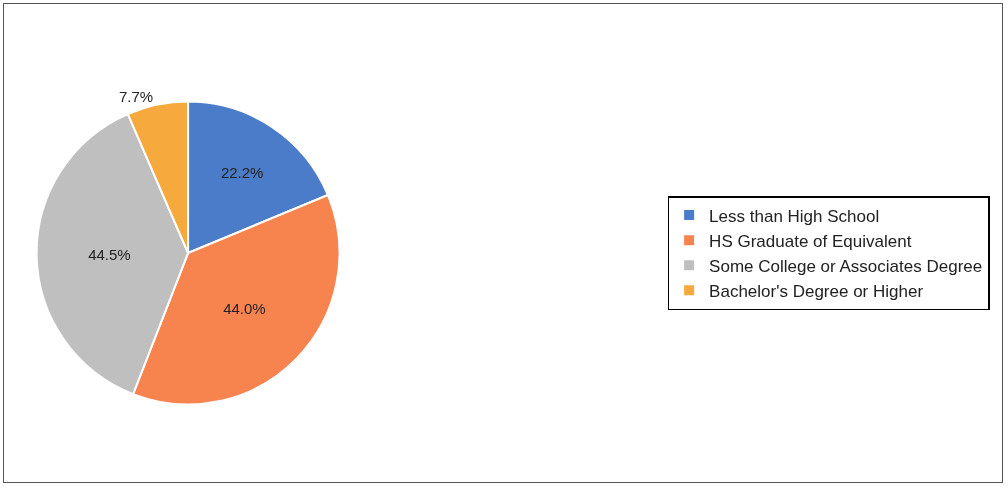 The width and height of the screenshot is (1008, 488). I want to click on data-label: 22.2%, so click(242, 172).